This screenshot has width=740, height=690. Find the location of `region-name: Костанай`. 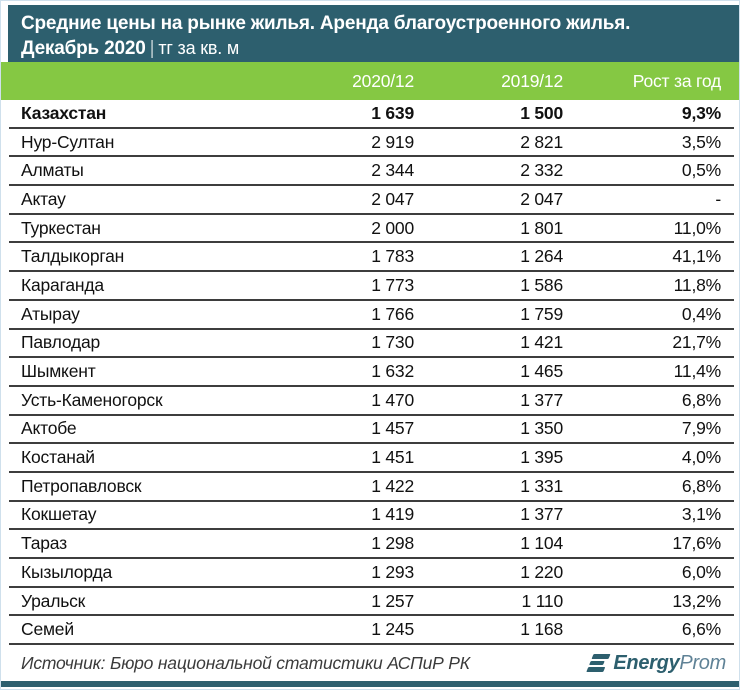

region-name: Костанай is located at coordinates (58, 457).